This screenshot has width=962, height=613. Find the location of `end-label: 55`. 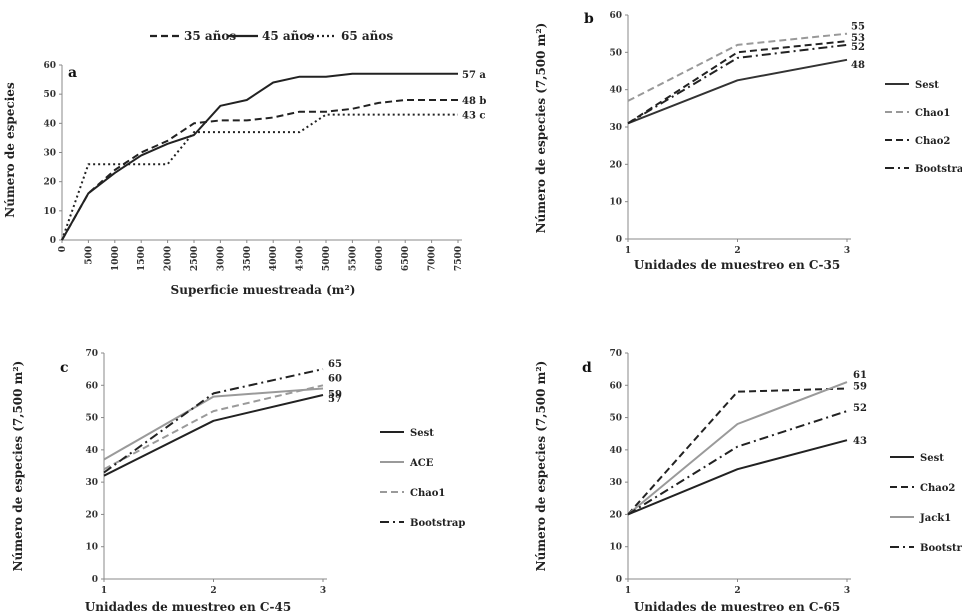

end-label: 55 is located at coordinates (858, 27).